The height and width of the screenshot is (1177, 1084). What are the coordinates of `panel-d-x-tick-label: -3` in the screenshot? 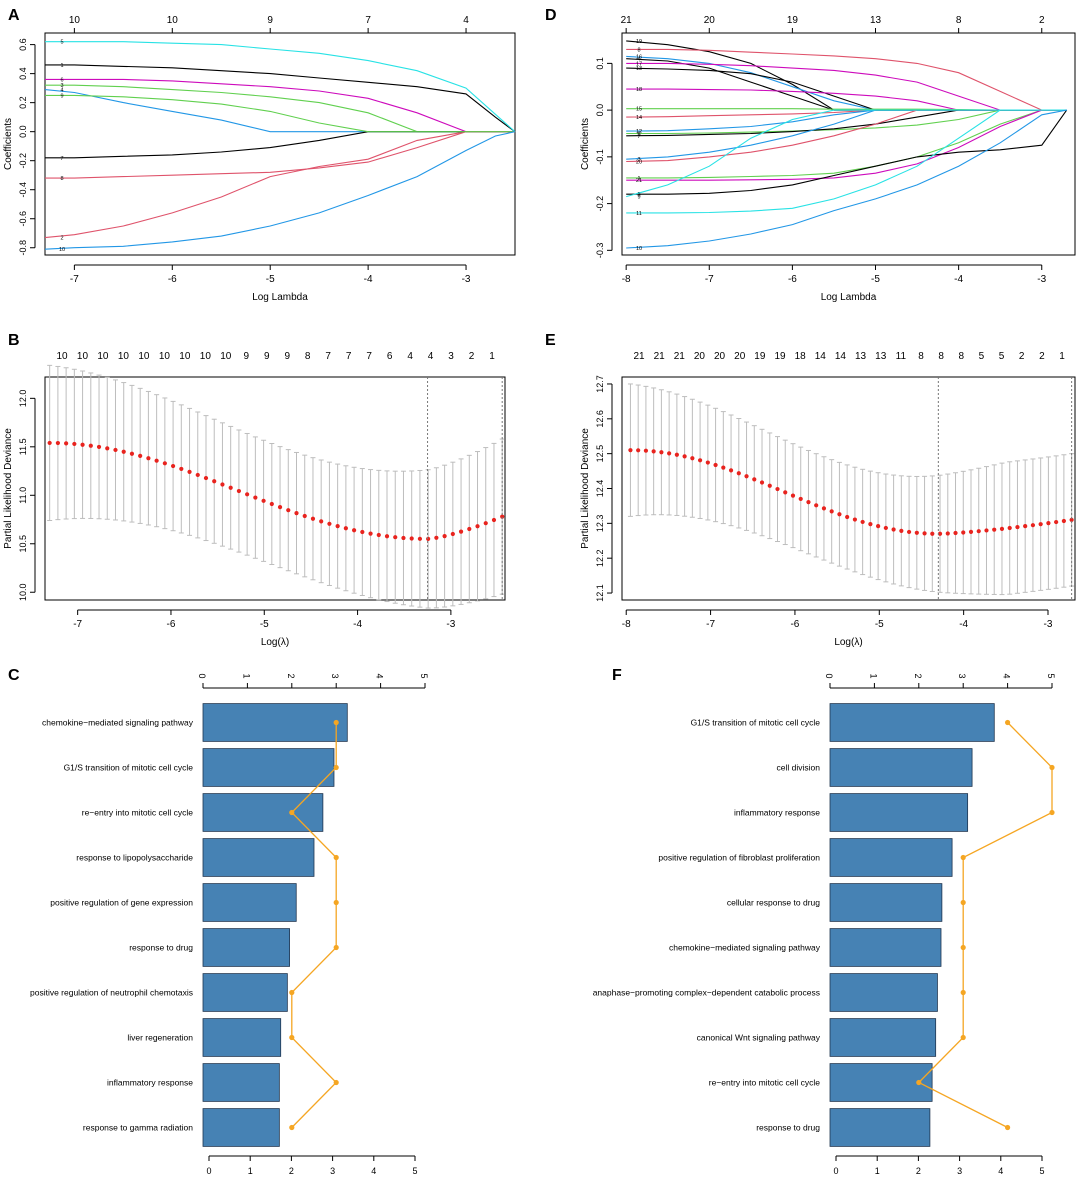 It's located at (1041, 279).